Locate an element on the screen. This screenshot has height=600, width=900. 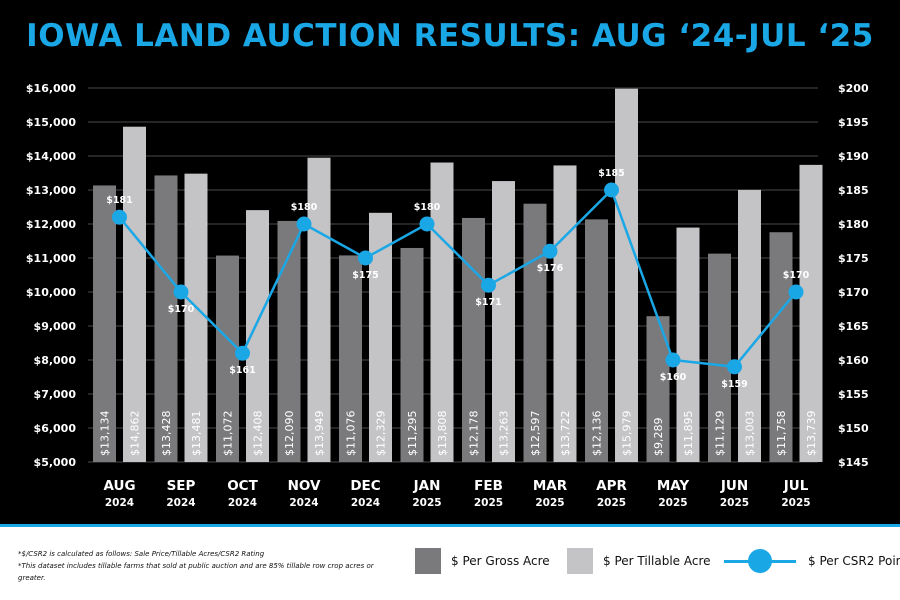
y-left-tick-label: $14,000 is located at coordinates (51, 156).